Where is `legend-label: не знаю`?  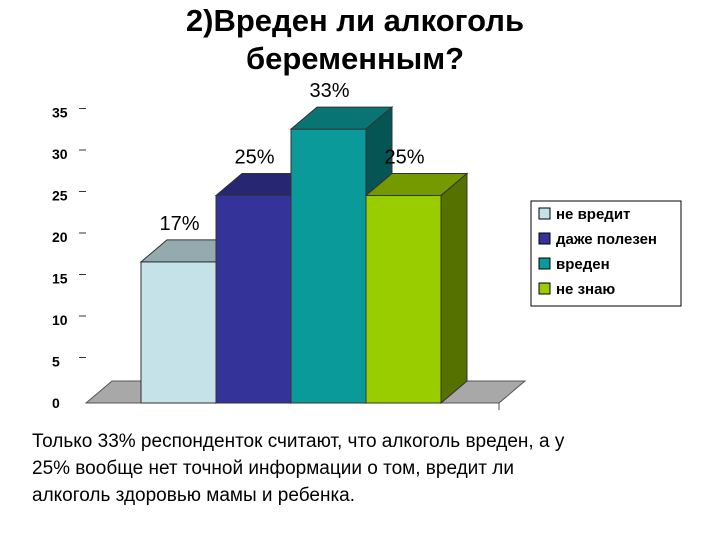 legend-label: не знаю is located at coordinates (585, 289).